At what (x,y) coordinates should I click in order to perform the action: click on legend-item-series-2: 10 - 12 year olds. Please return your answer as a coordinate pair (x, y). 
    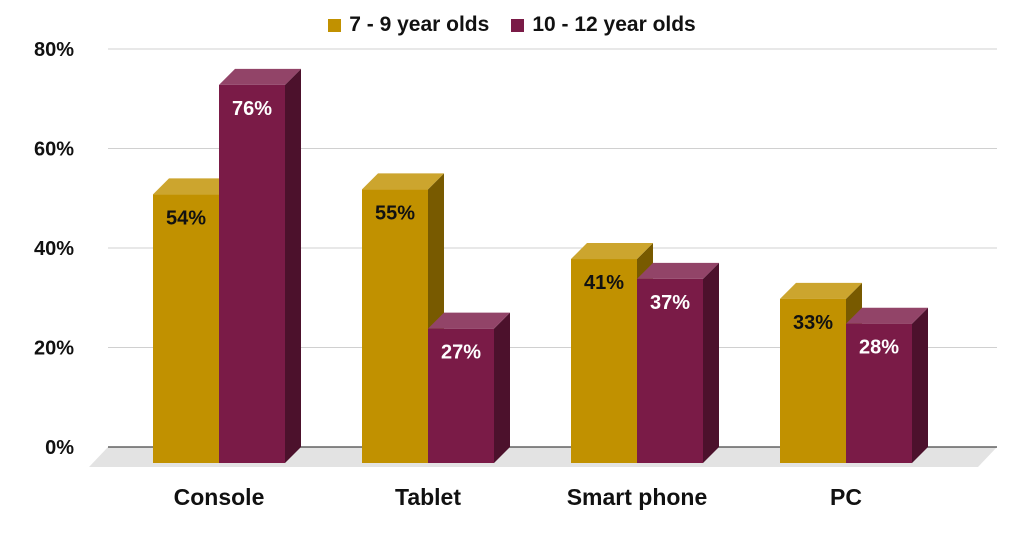
    Looking at the image, I should click on (603, 25).